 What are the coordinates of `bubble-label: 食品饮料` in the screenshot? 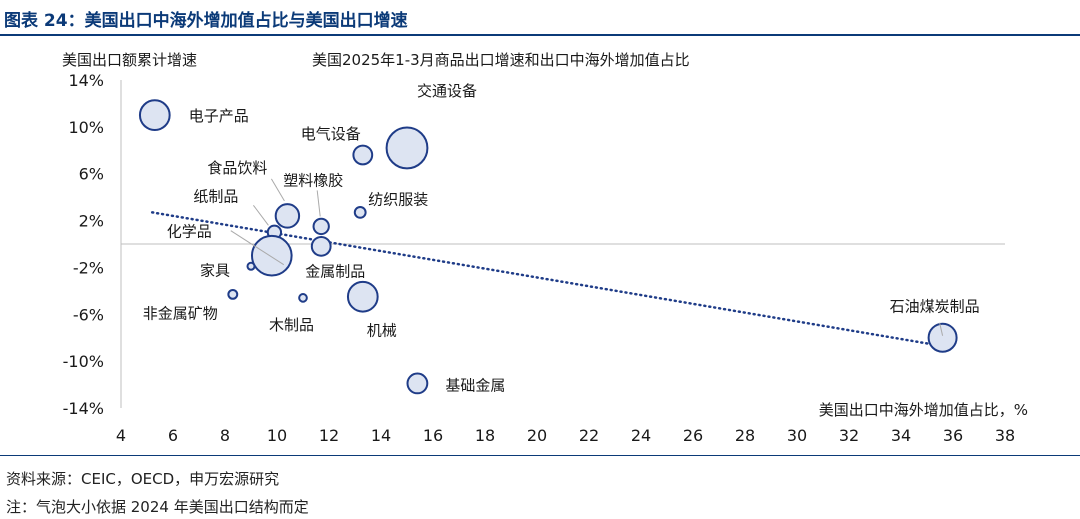 It's located at (237, 168).